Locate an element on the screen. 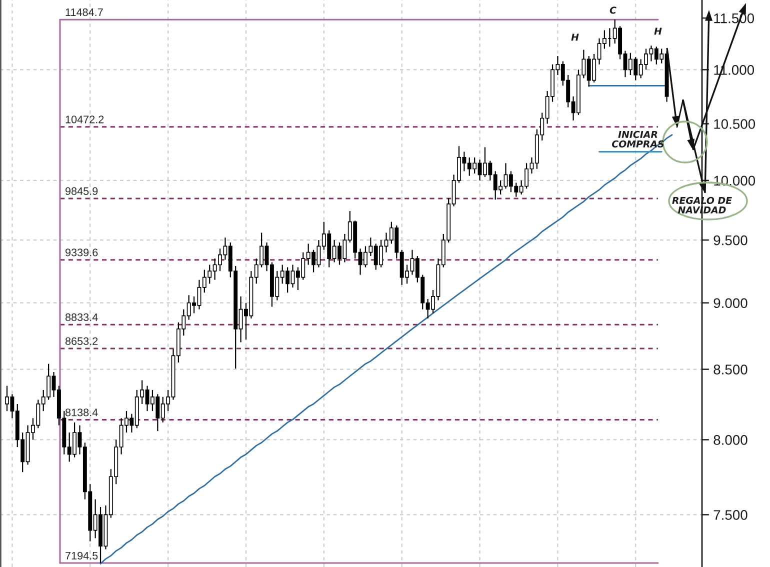 This screenshot has height=567, width=770. y-tick-label: 9.000 is located at coordinates (731, 303).